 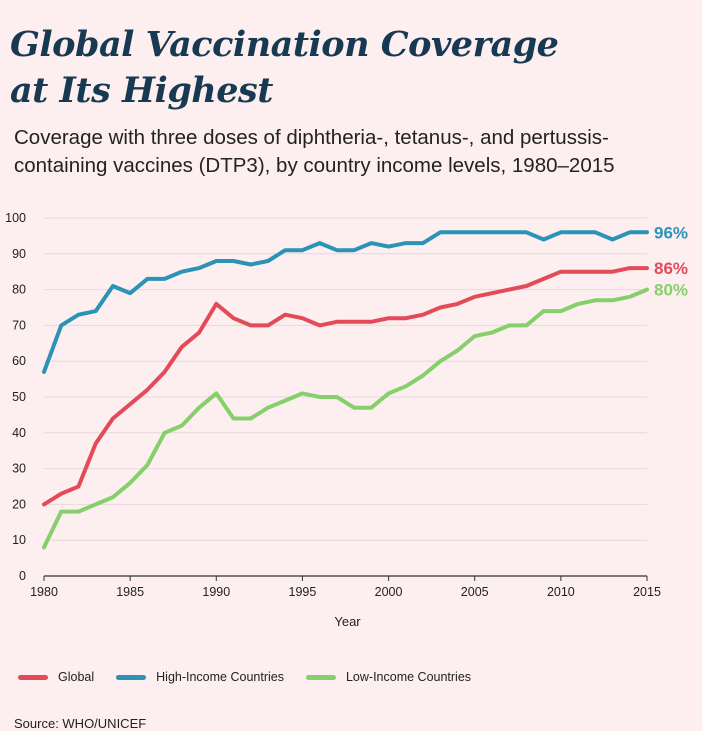 What do you see at coordinates (389, 592) in the screenshot?
I see `x-tick-label: 2000` at bounding box center [389, 592].